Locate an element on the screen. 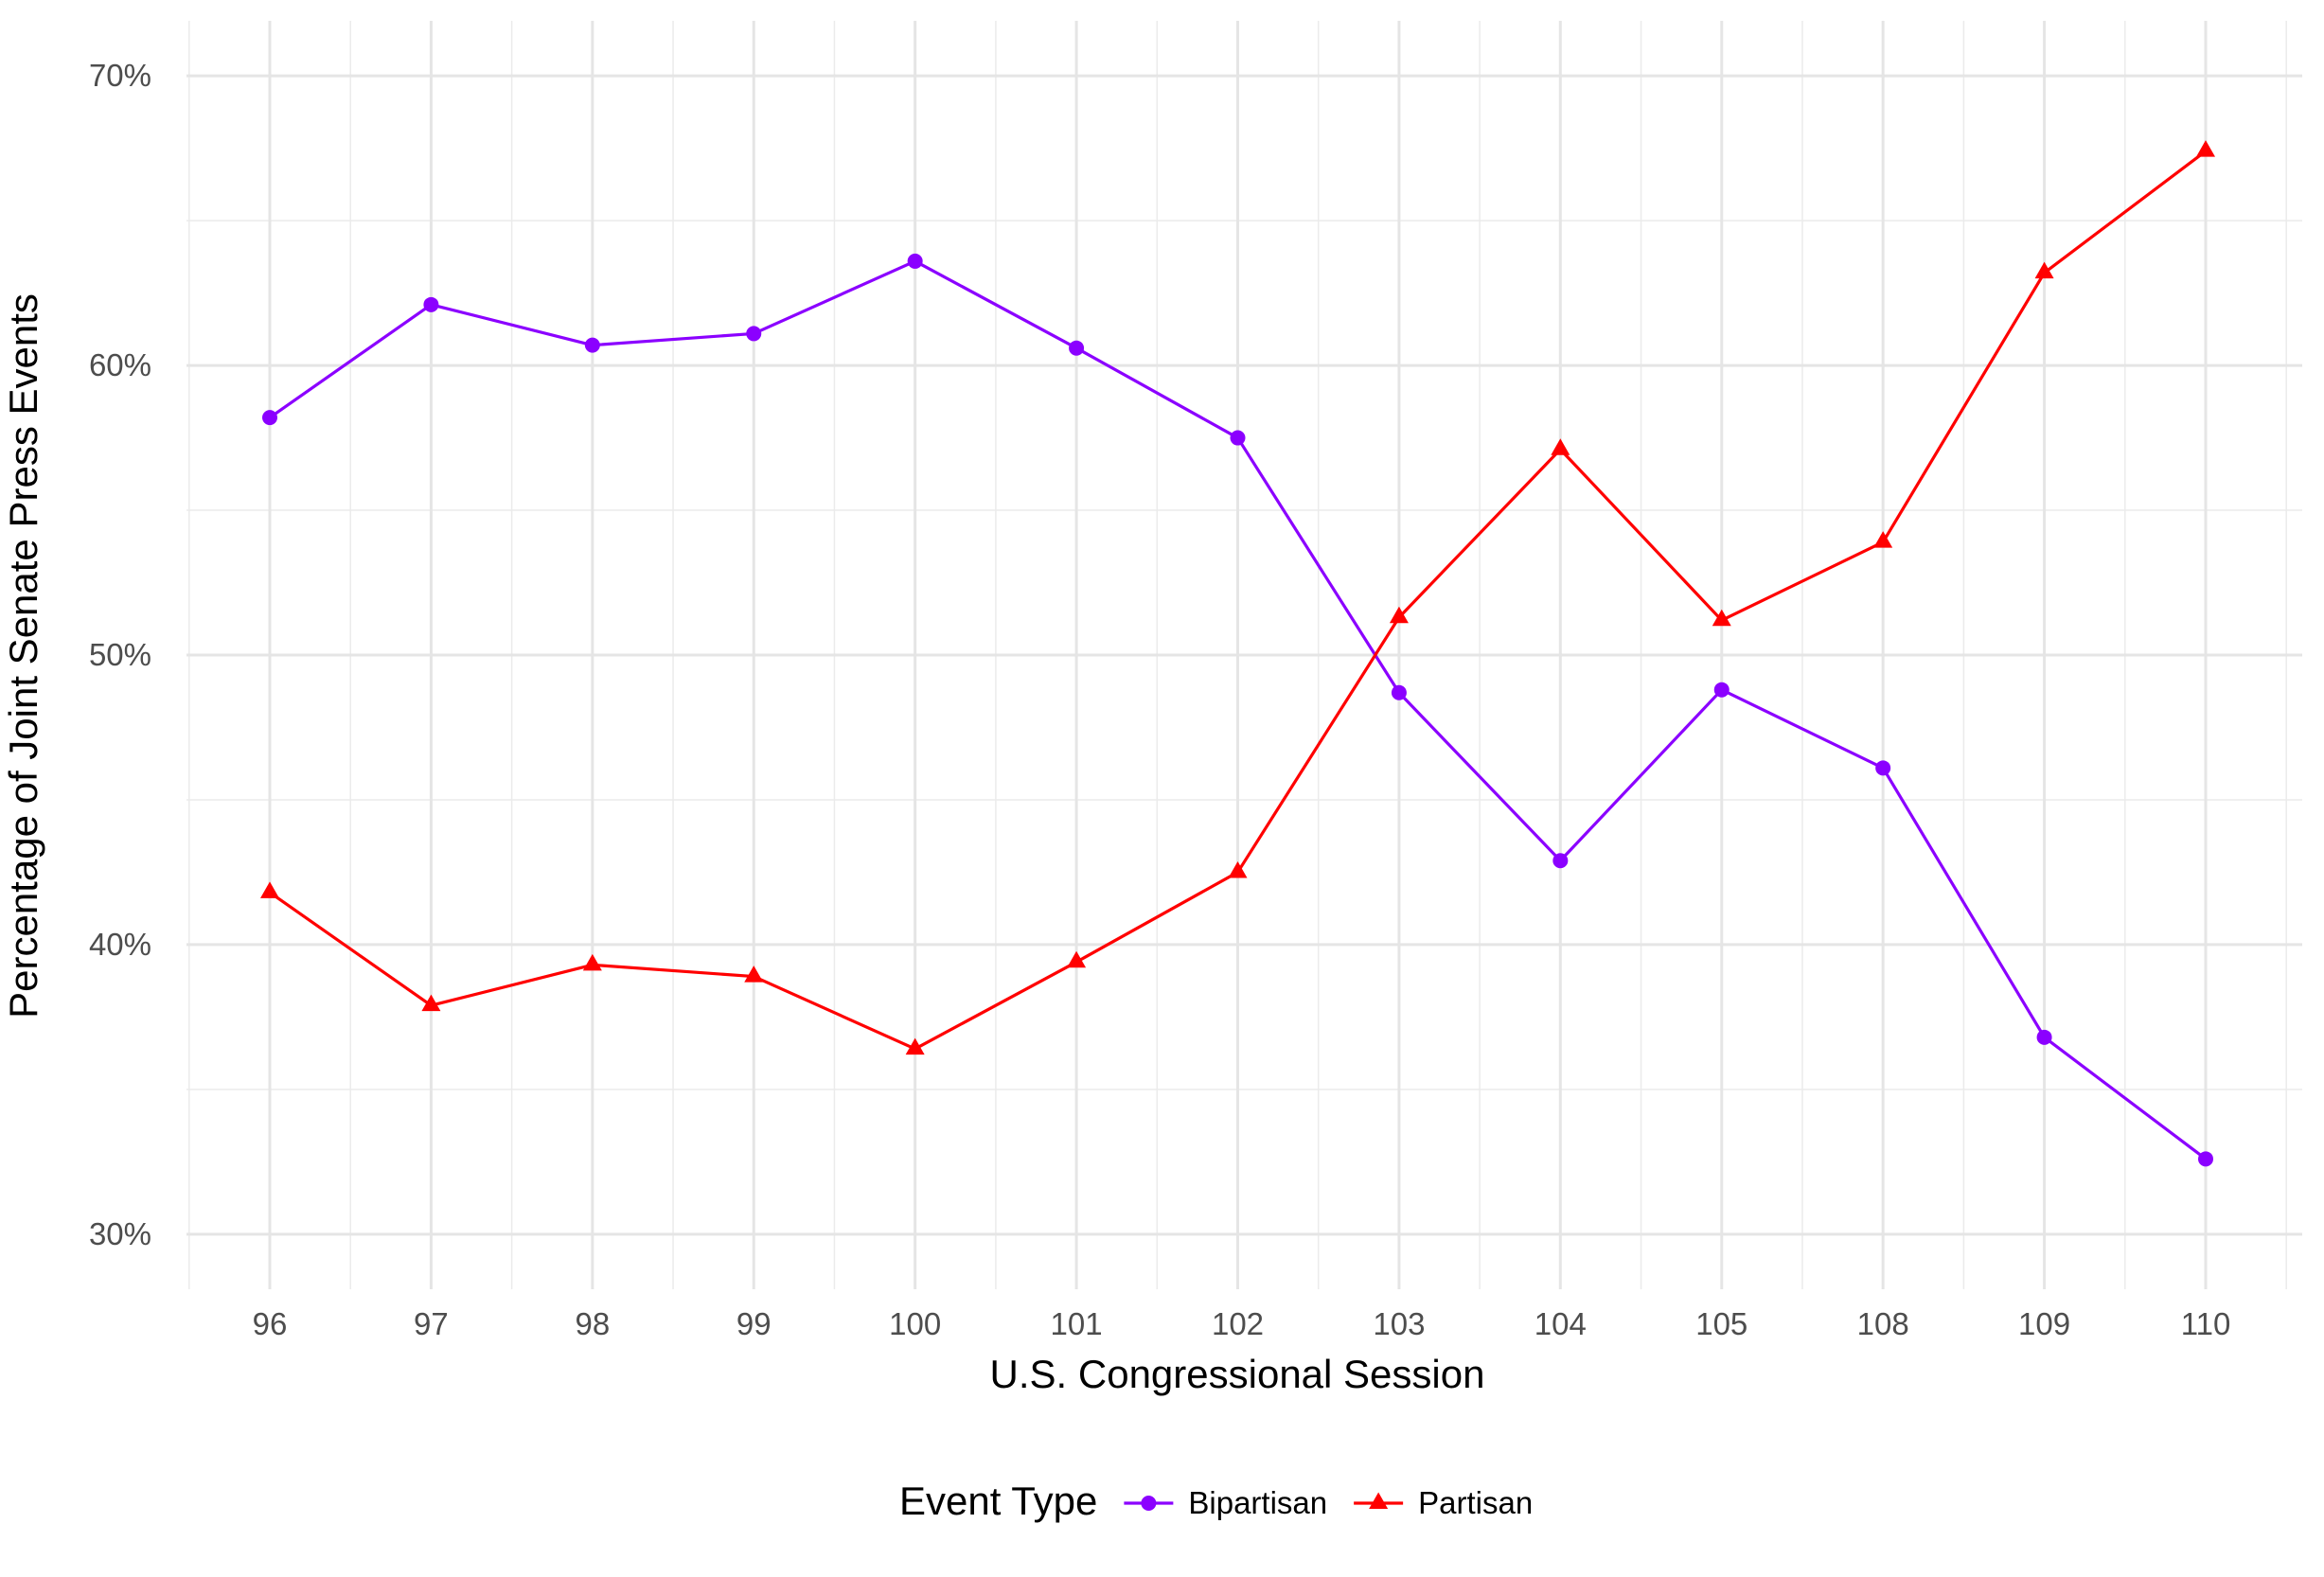 This screenshot has height=1577, width=2324. y-tick-label: 50% is located at coordinates (120, 654).